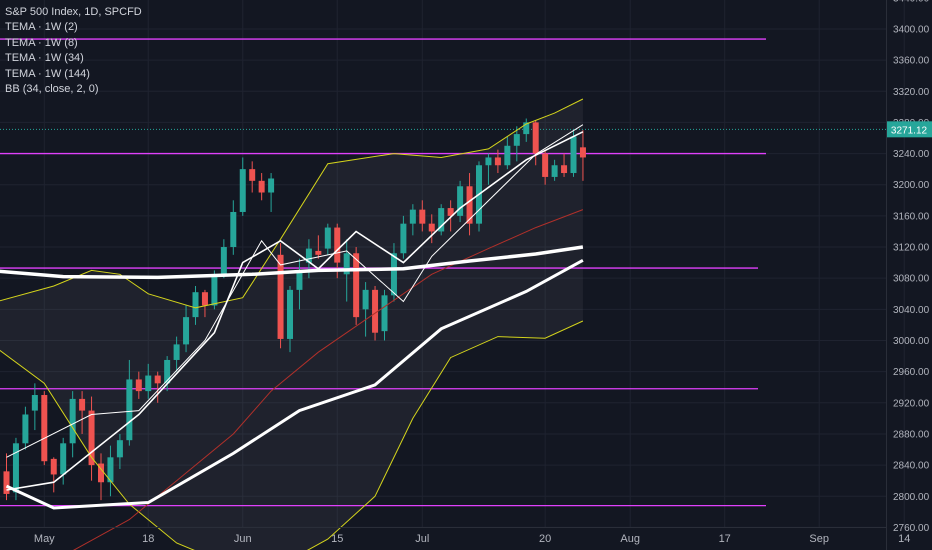  I want to click on legend-tema-2: TEMA · 1W (2), so click(41, 27).